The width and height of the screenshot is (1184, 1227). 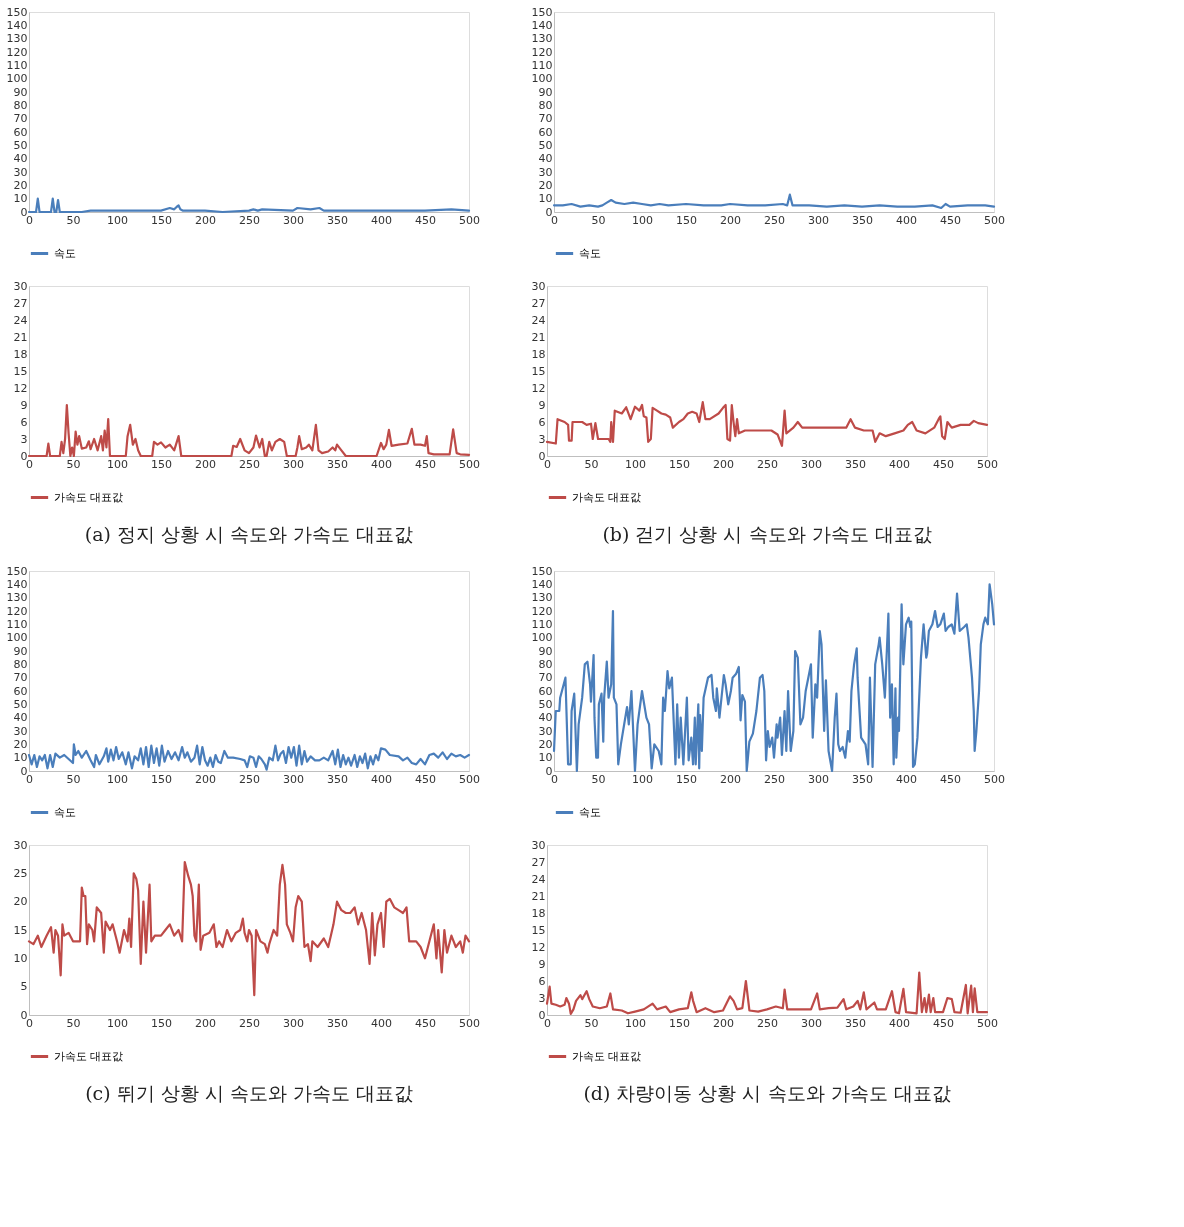 What do you see at coordinates (767, 1093) in the screenshot?
I see `text: (d) 차량이동 상황 시 속도와 가속도 대표값` at bounding box center [767, 1093].